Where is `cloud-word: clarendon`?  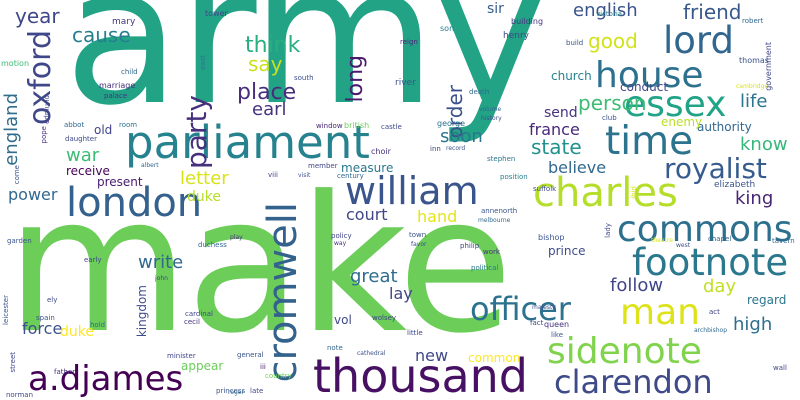 cloud-word: clarendon is located at coordinates (633, 381).